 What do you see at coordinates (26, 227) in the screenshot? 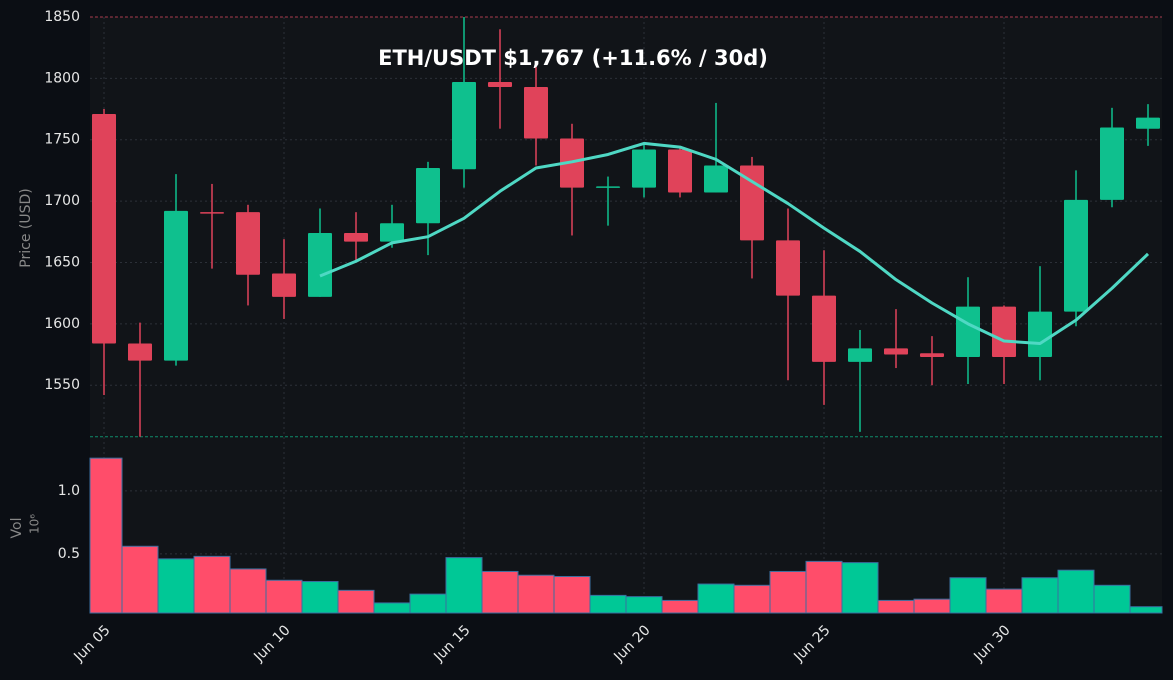
I see `y-axis-label: Price (USD)` at bounding box center [26, 227].